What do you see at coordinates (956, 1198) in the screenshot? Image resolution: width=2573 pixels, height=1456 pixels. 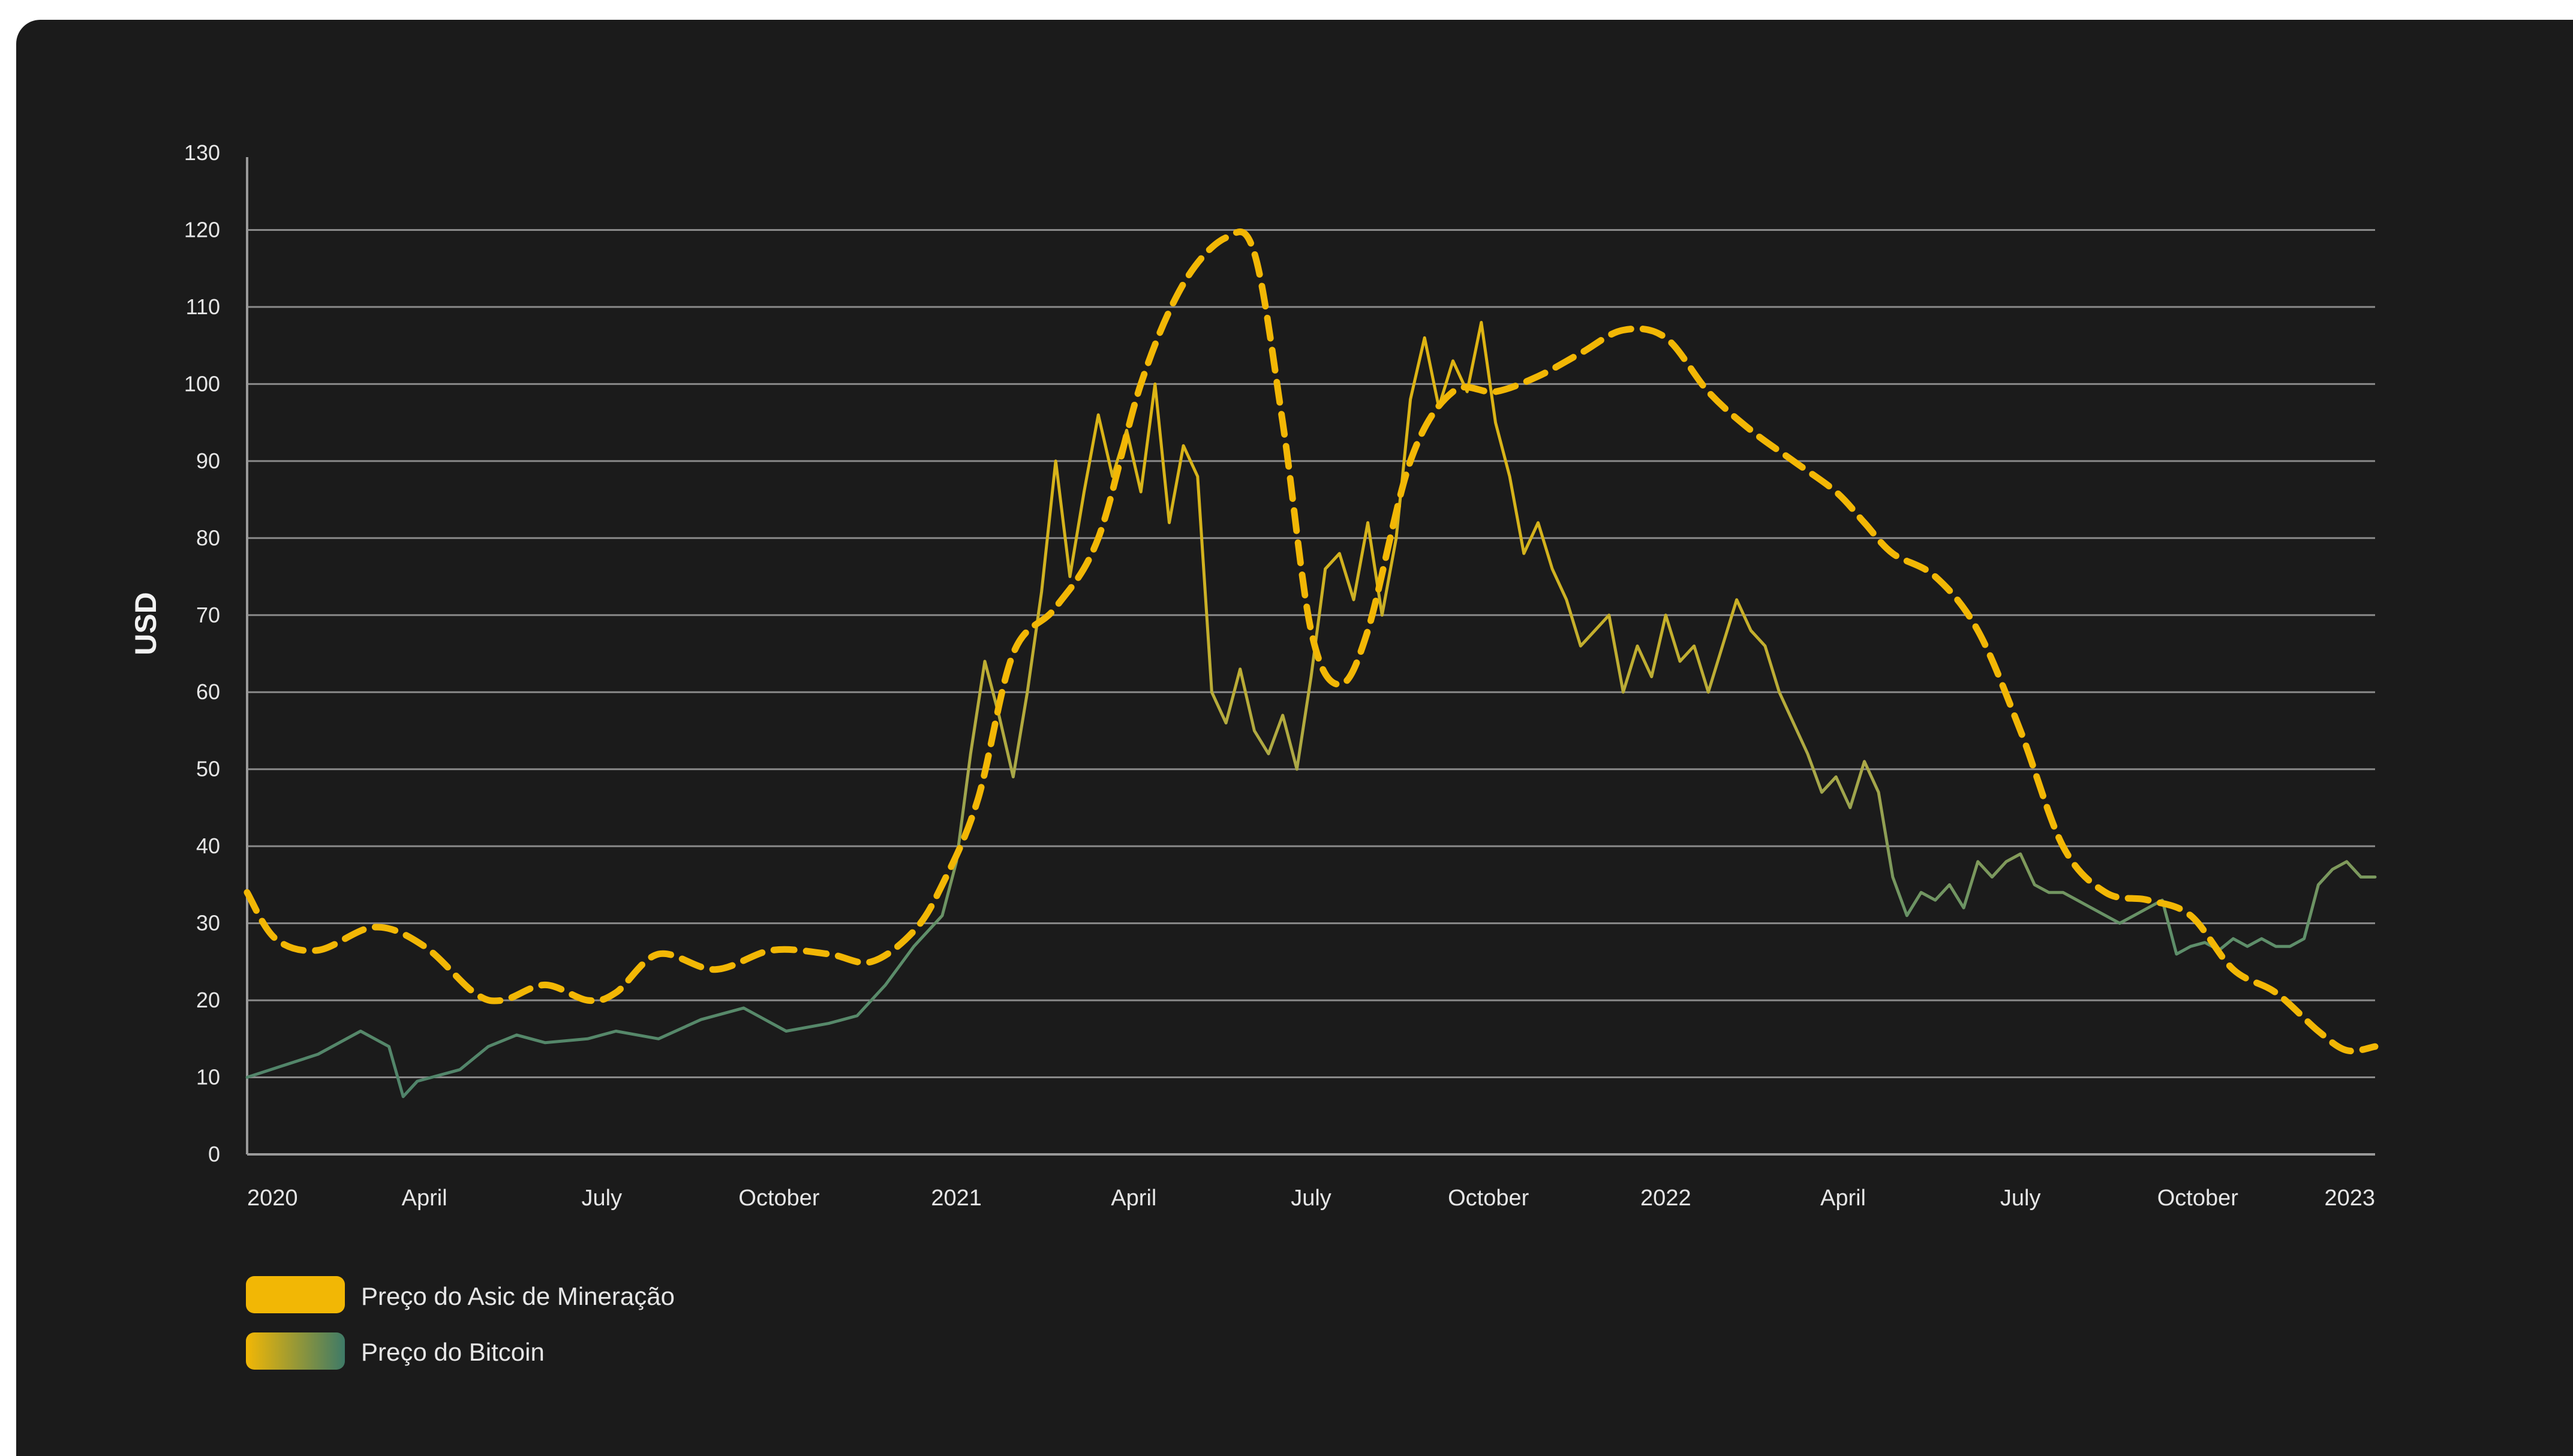 I see `x-tick-label: 2021` at bounding box center [956, 1198].